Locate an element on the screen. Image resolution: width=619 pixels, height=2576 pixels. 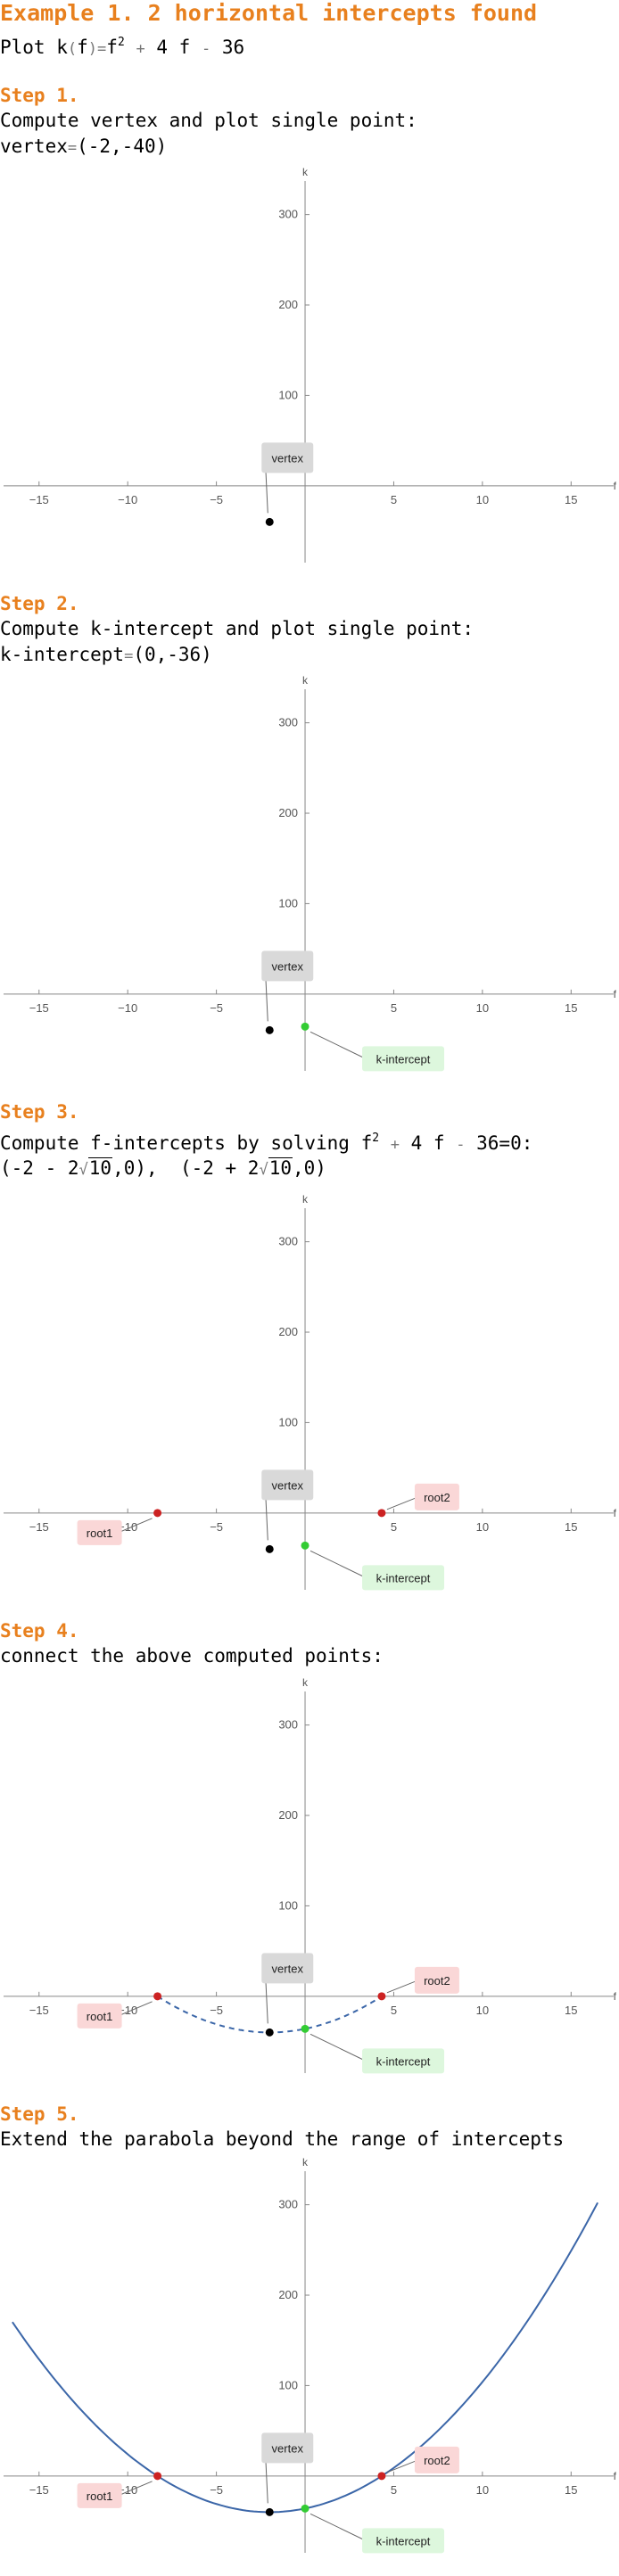
step-2-label: Step 2. is located at coordinates (39, 603).